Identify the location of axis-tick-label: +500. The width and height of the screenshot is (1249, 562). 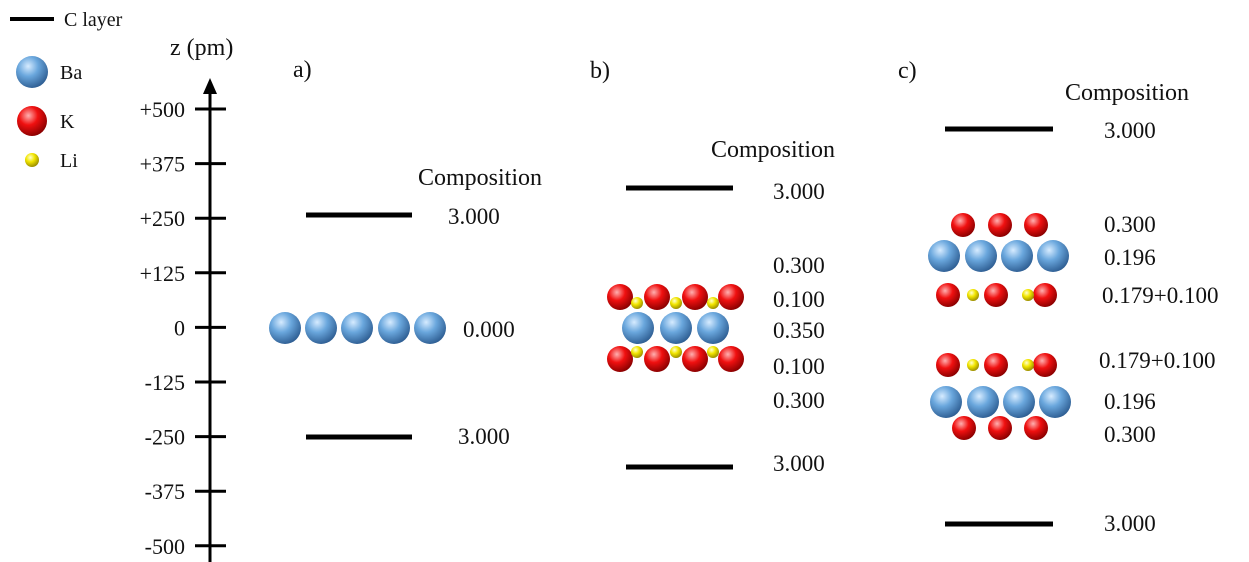
(162, 109).